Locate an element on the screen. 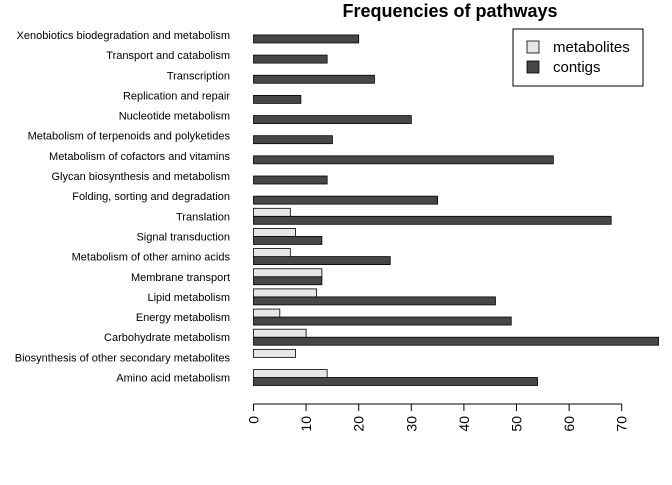 This screenshot has height=485, width=672. category-label: Glycan biosynthesis and metabolism is located at coordinates (140, 177).